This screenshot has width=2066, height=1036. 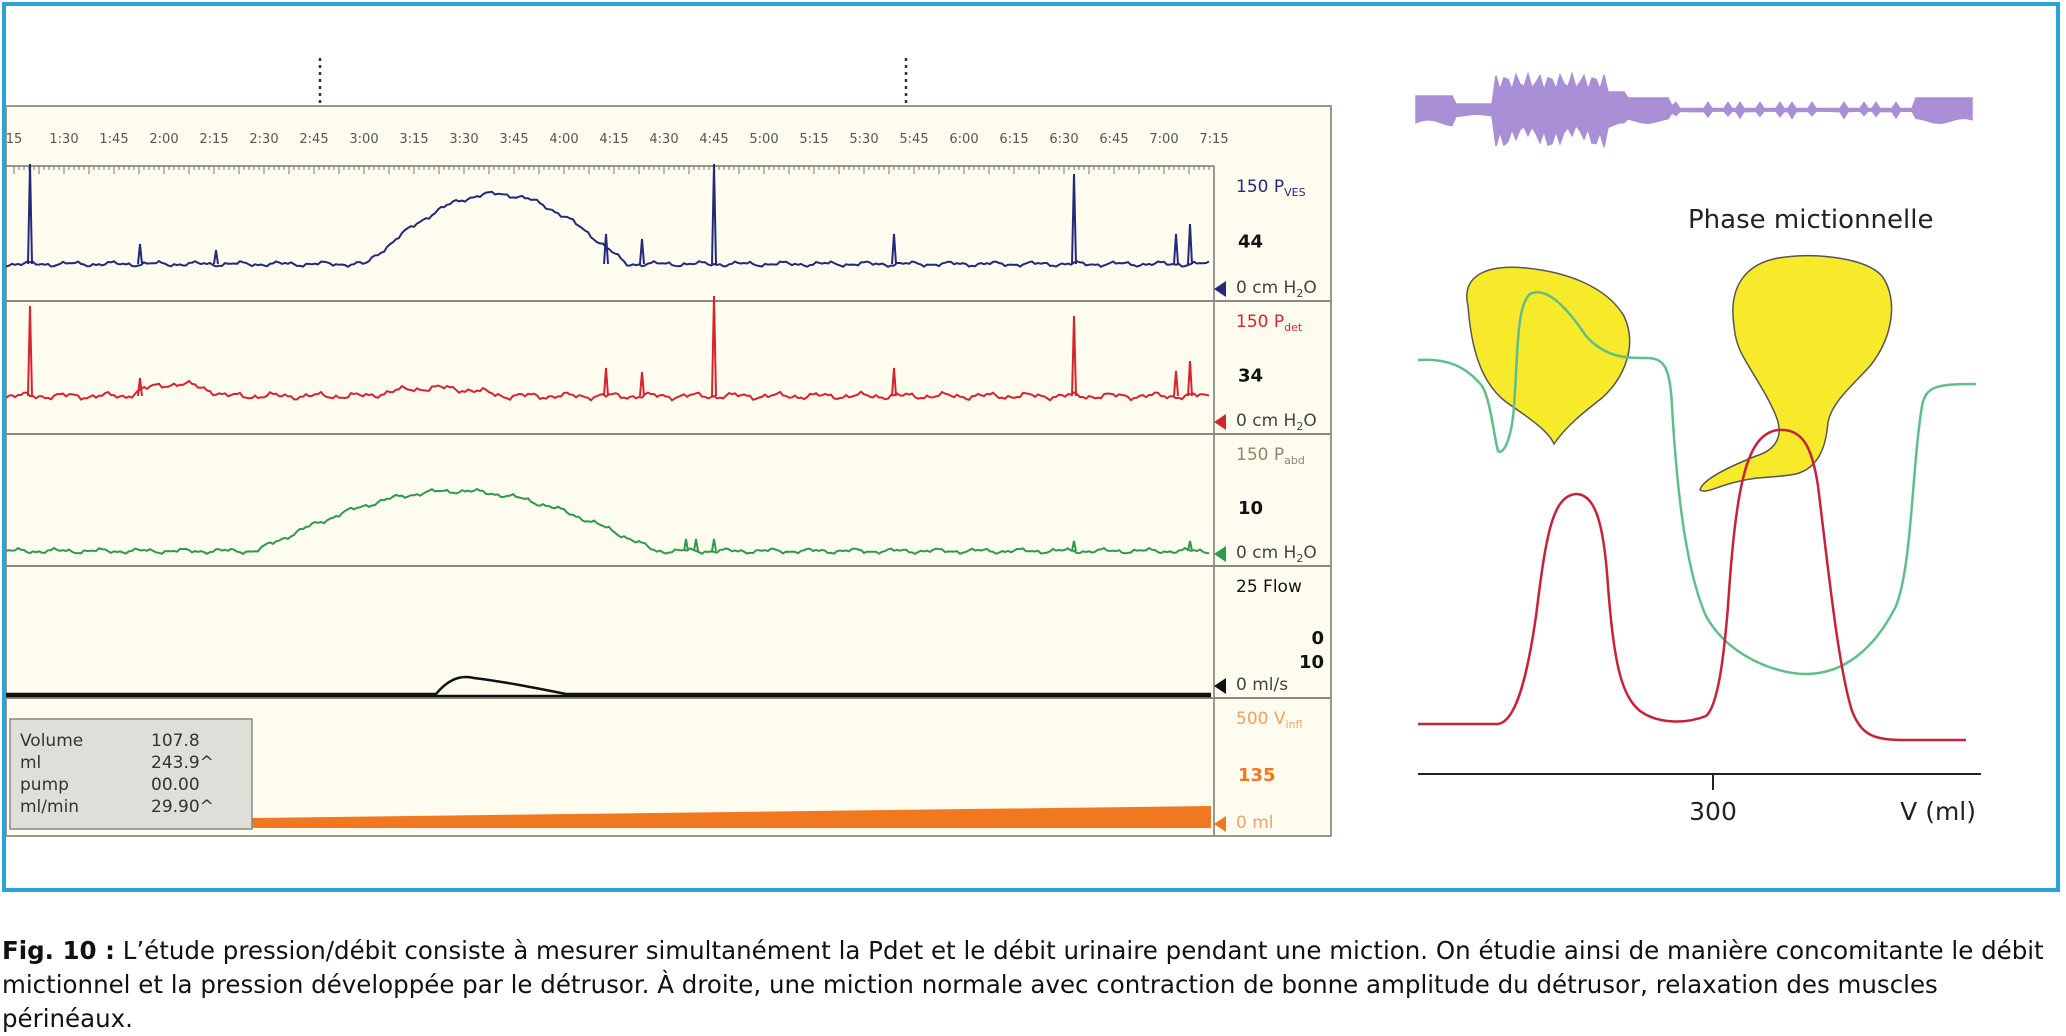 I want to click on info-value: 243.9^, so click(x=182, y=763).